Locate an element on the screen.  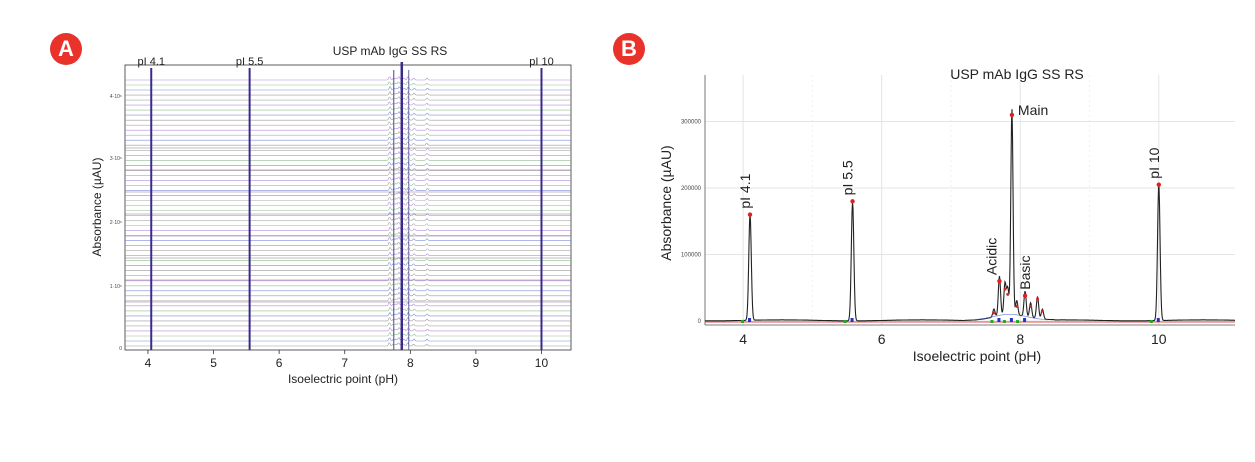
marker-peak-label: pI 4.1 is located at coordinates (151, 62).